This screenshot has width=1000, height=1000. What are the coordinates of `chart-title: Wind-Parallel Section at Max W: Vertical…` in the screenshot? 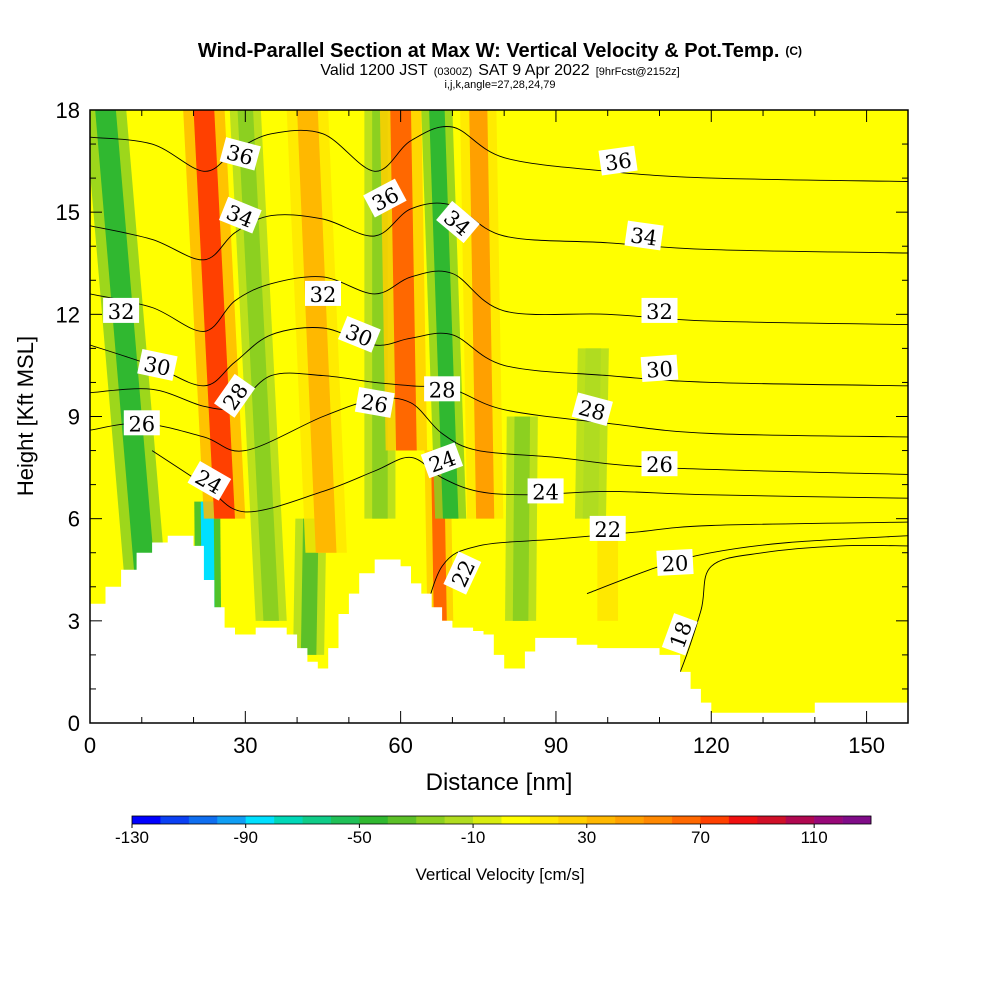 It's located at (488, 51).